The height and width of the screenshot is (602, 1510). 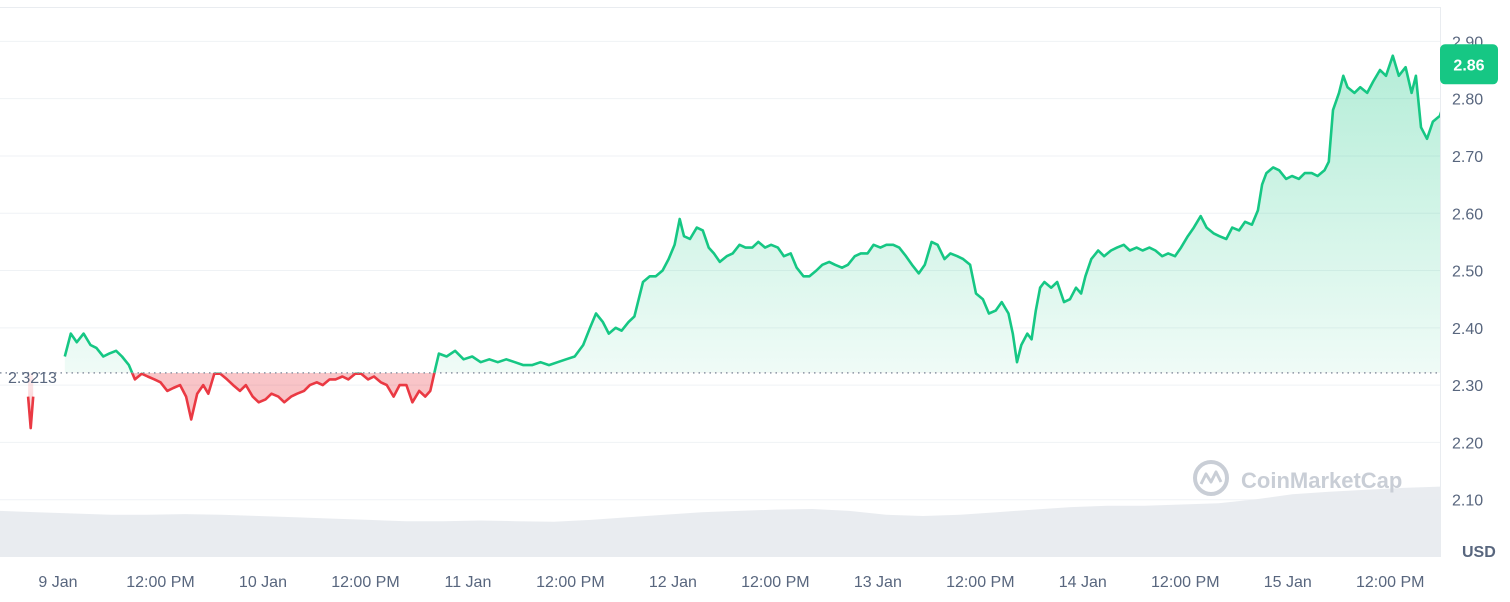 I want to click on volume-area, so click(x=720, y=521).